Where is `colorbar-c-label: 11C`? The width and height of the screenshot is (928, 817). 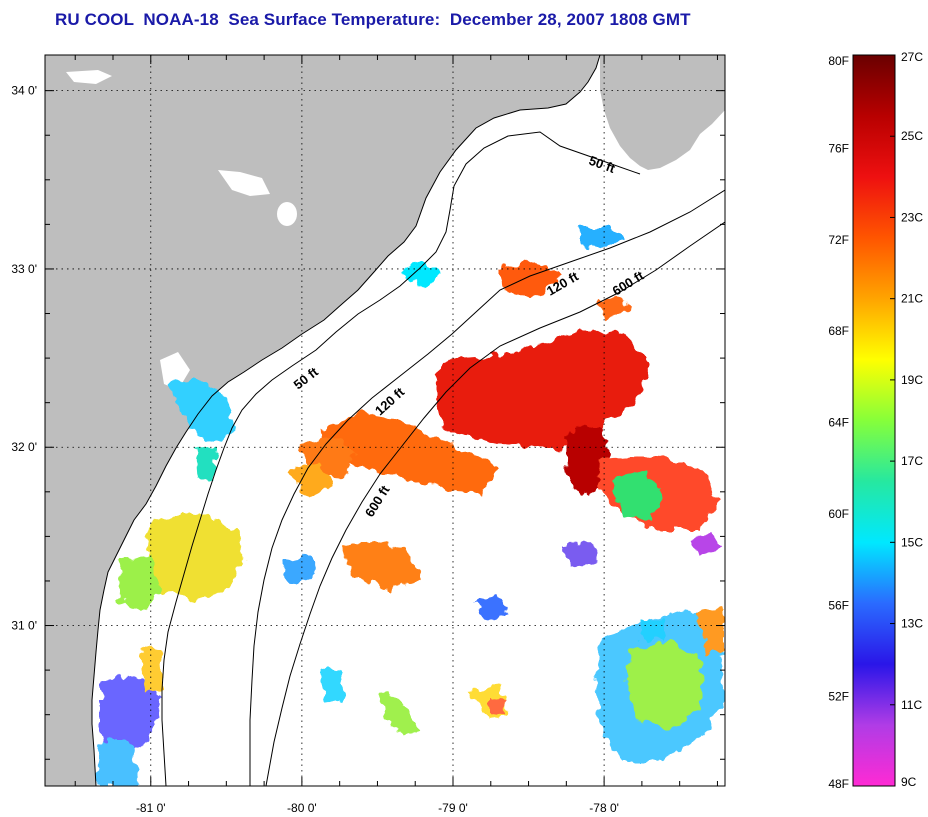 colorbar-c-label: 11C is located at coordinates (911, 705).